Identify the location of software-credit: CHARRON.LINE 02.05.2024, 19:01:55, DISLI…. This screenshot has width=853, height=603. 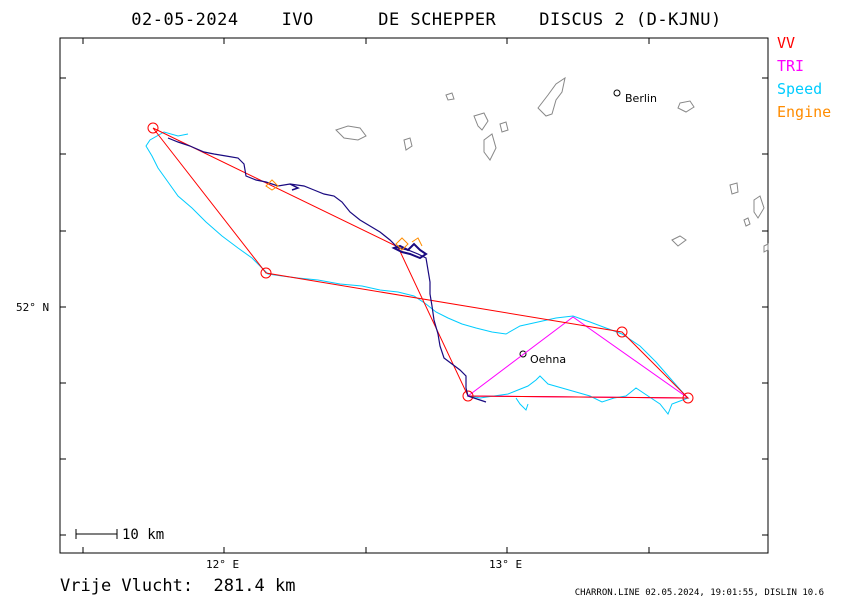
(699, 593).